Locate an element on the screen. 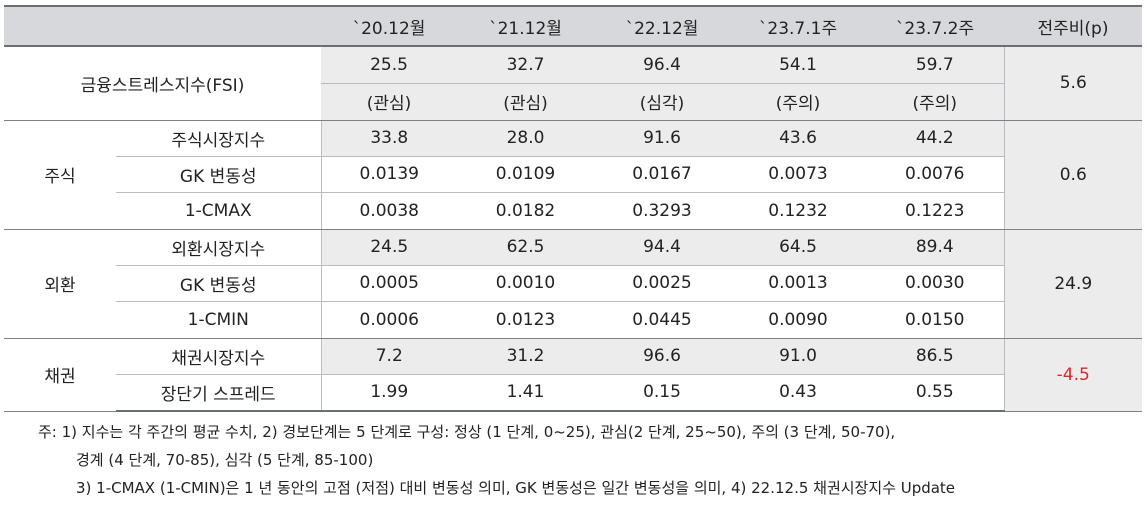 The height and width of the screenshot is (508, 1147). row-label: 장단기 스프레드 is located at coordinates (219, 393).